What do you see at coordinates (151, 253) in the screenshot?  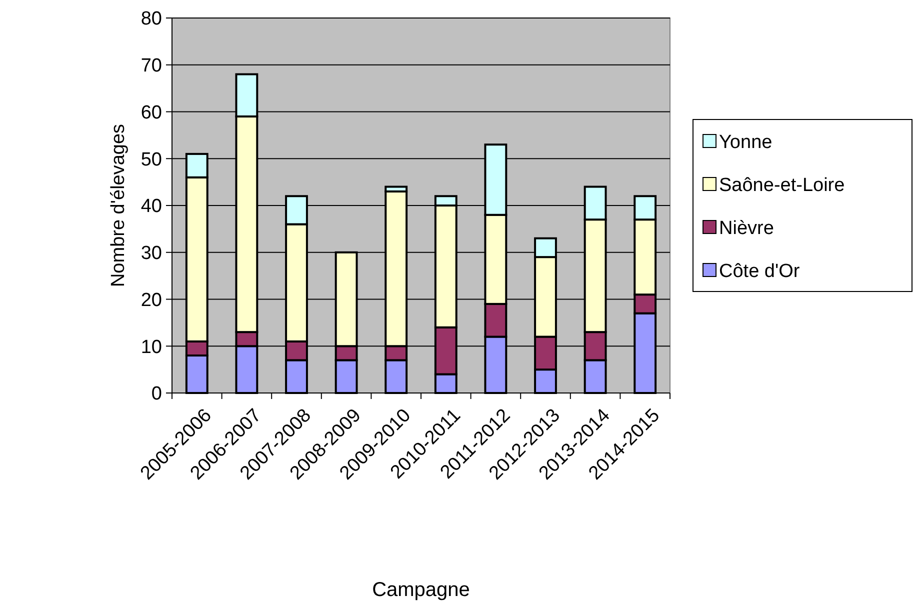 I see `y-tick-label: 30` at bounding box center [151, 253].